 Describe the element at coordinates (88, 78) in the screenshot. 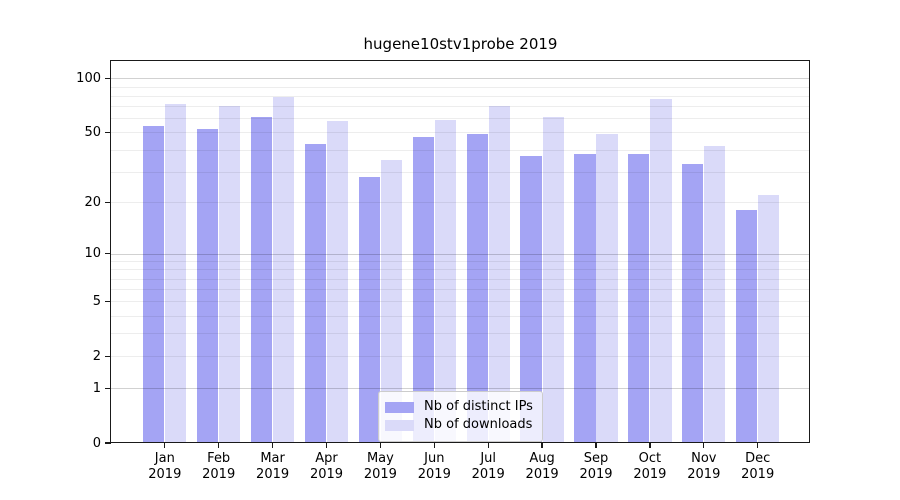

I see `y-tick-label-100: 100` at that location.